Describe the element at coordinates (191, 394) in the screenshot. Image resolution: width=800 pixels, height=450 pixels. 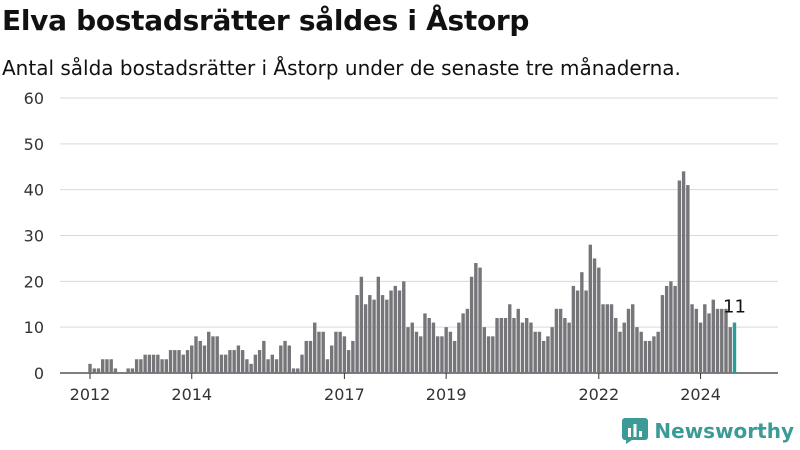
I see `x-tick-label: 2014` at that location.